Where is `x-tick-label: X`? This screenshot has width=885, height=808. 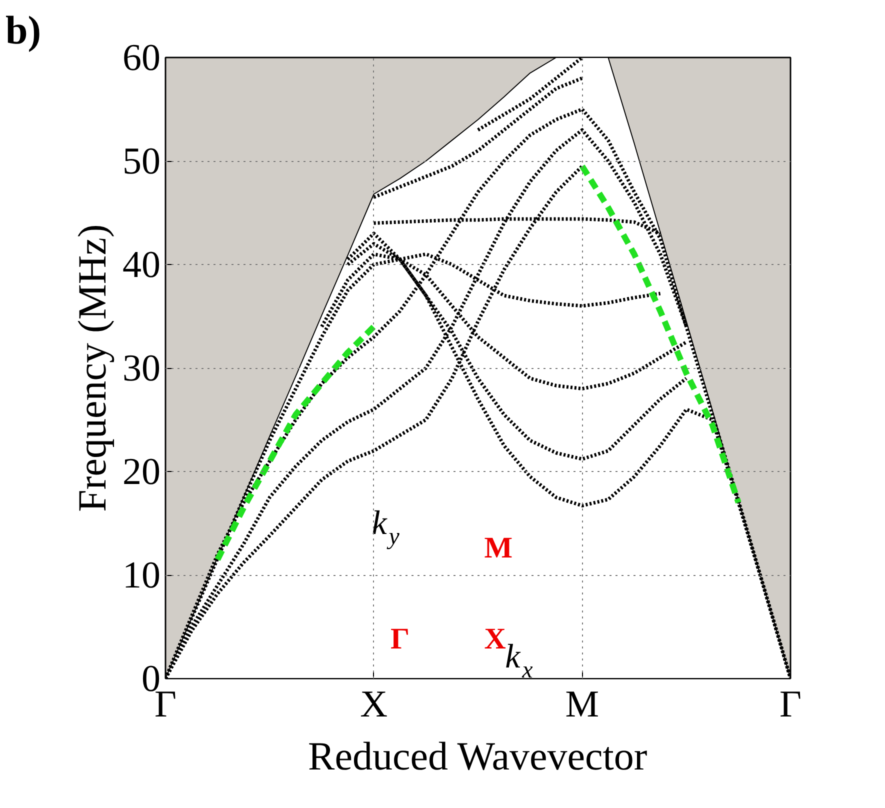 x-tick-label: X is located at coordinates (374, 705).